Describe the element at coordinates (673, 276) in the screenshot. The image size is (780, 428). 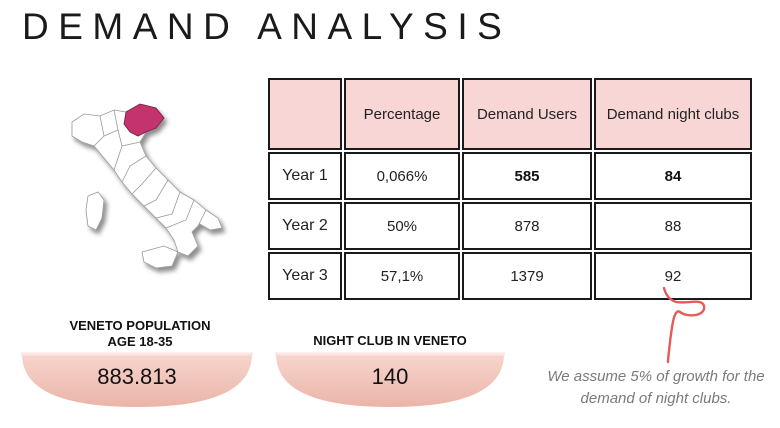
I see `table-cell-clubs: 92` at that location.